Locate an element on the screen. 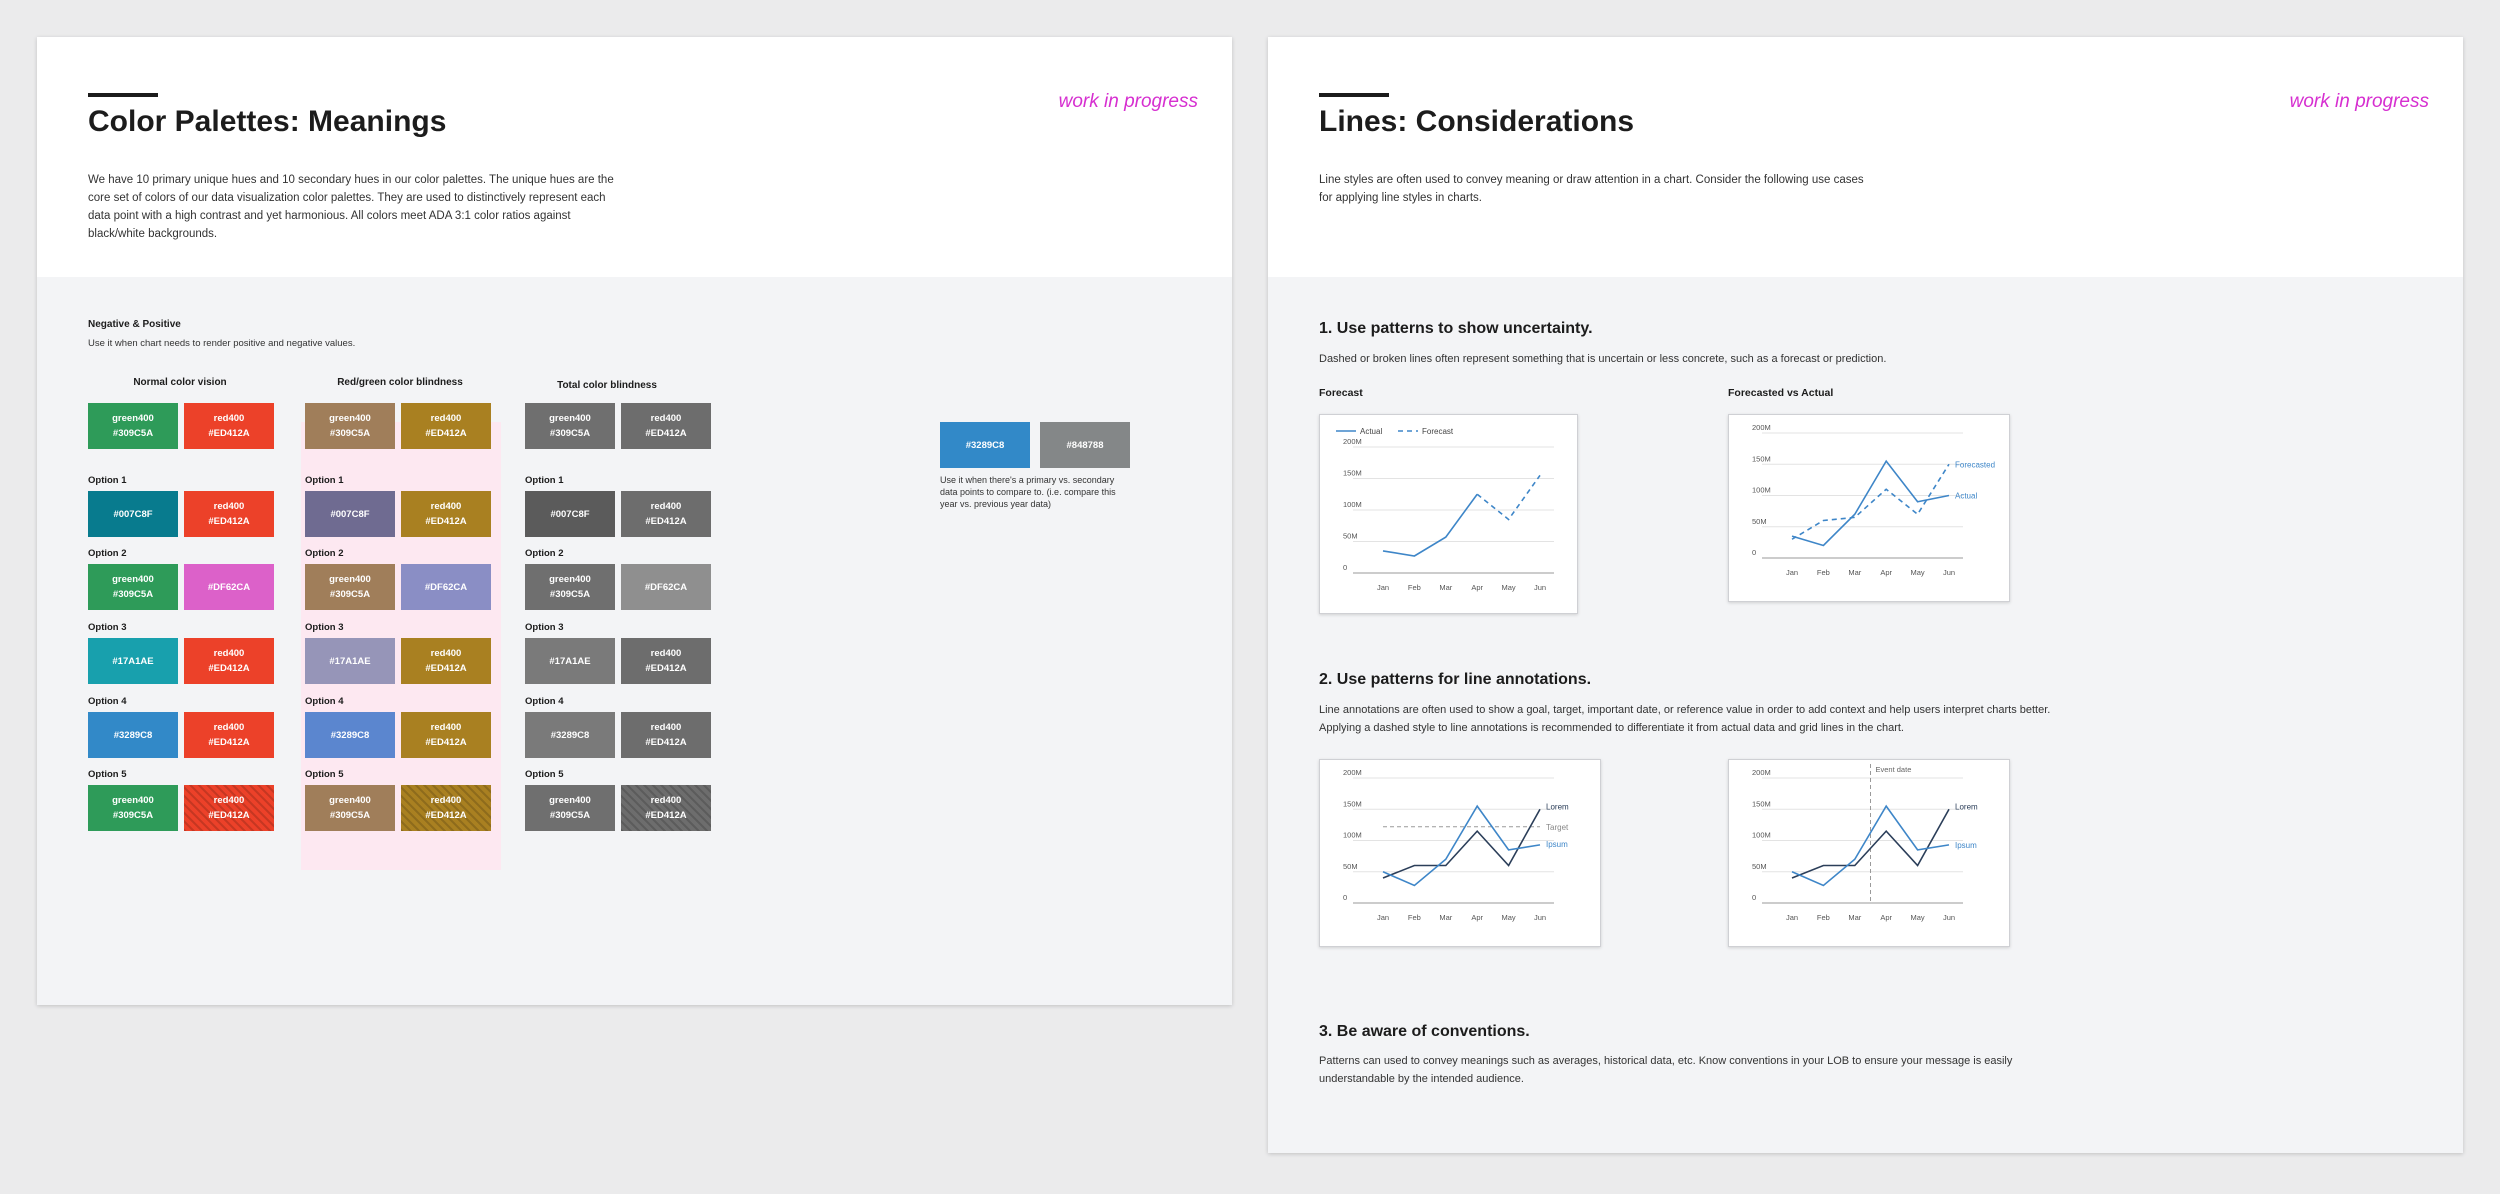 This screenshot has height=1194, width=2500. section-title: Negative & Positive is located at coordinates (134, 324).